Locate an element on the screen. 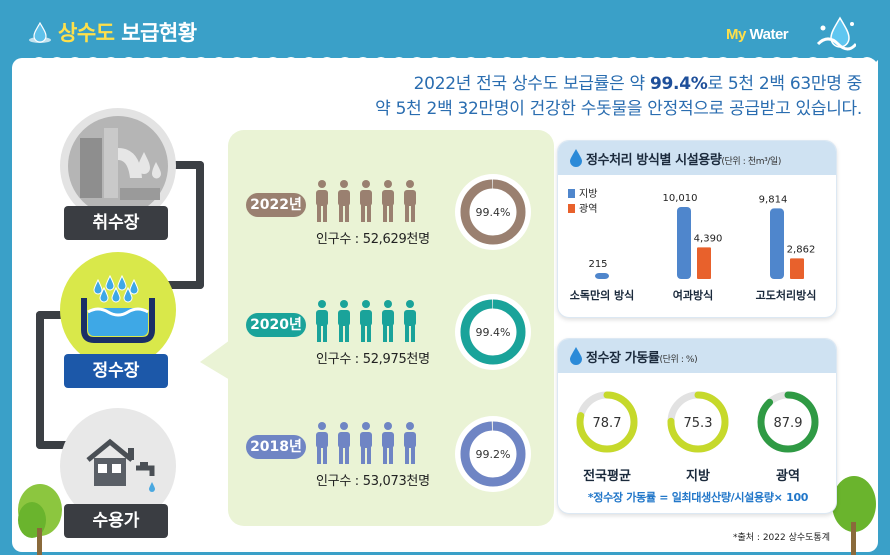  bar-value-label: 215 is located at coordinates (597, 264).